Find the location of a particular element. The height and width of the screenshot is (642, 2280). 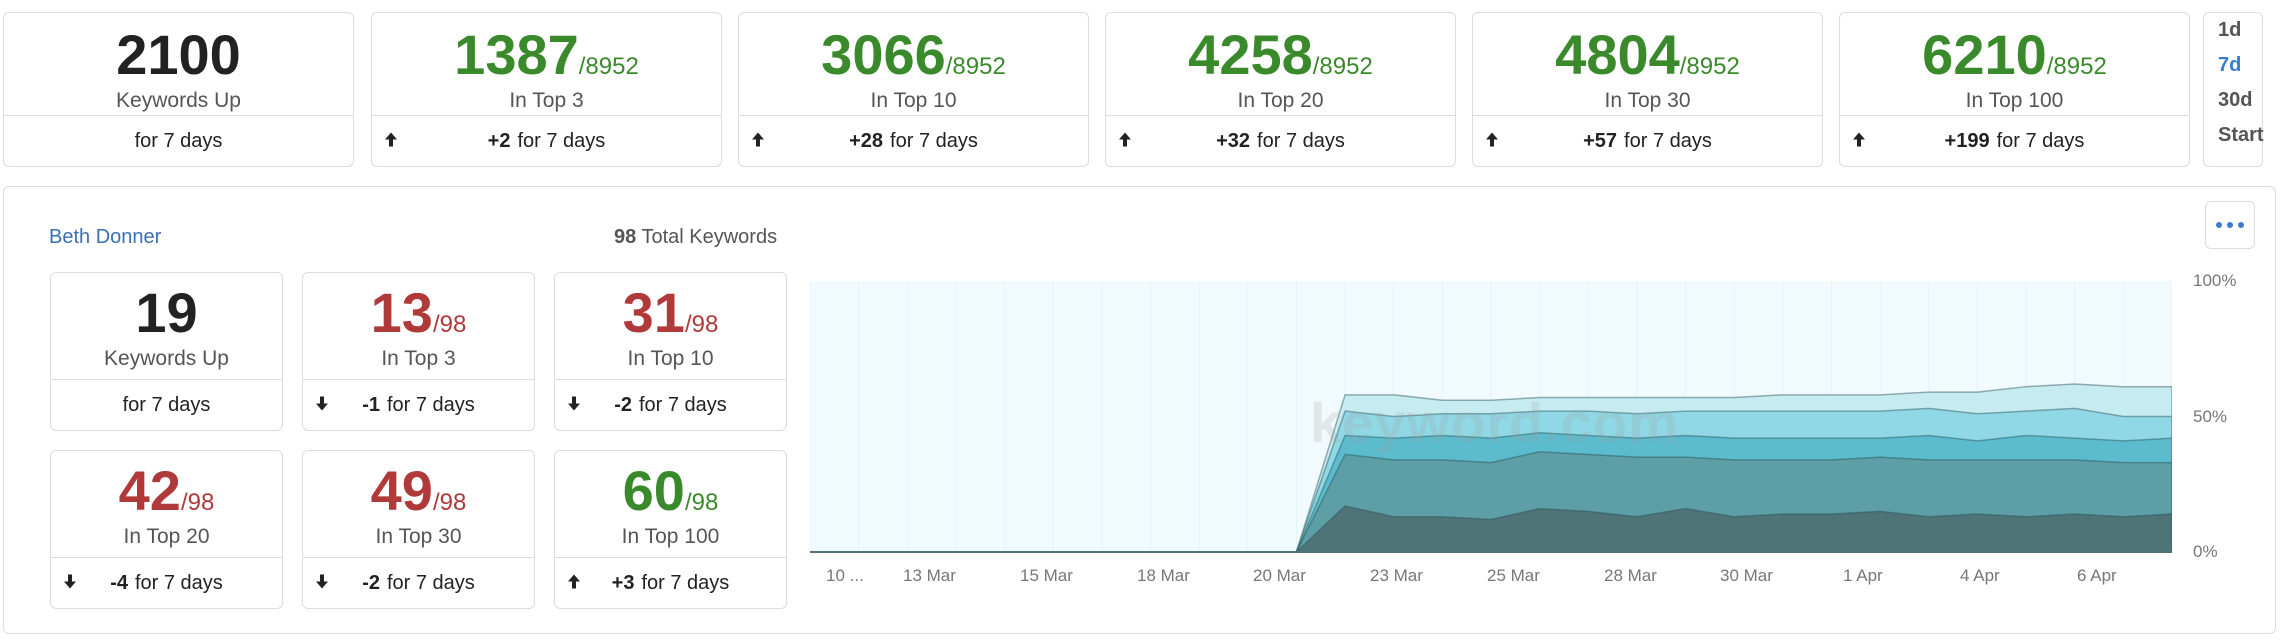

total-keywords: 98 Total Keywords is located at coordinates (695, 237).